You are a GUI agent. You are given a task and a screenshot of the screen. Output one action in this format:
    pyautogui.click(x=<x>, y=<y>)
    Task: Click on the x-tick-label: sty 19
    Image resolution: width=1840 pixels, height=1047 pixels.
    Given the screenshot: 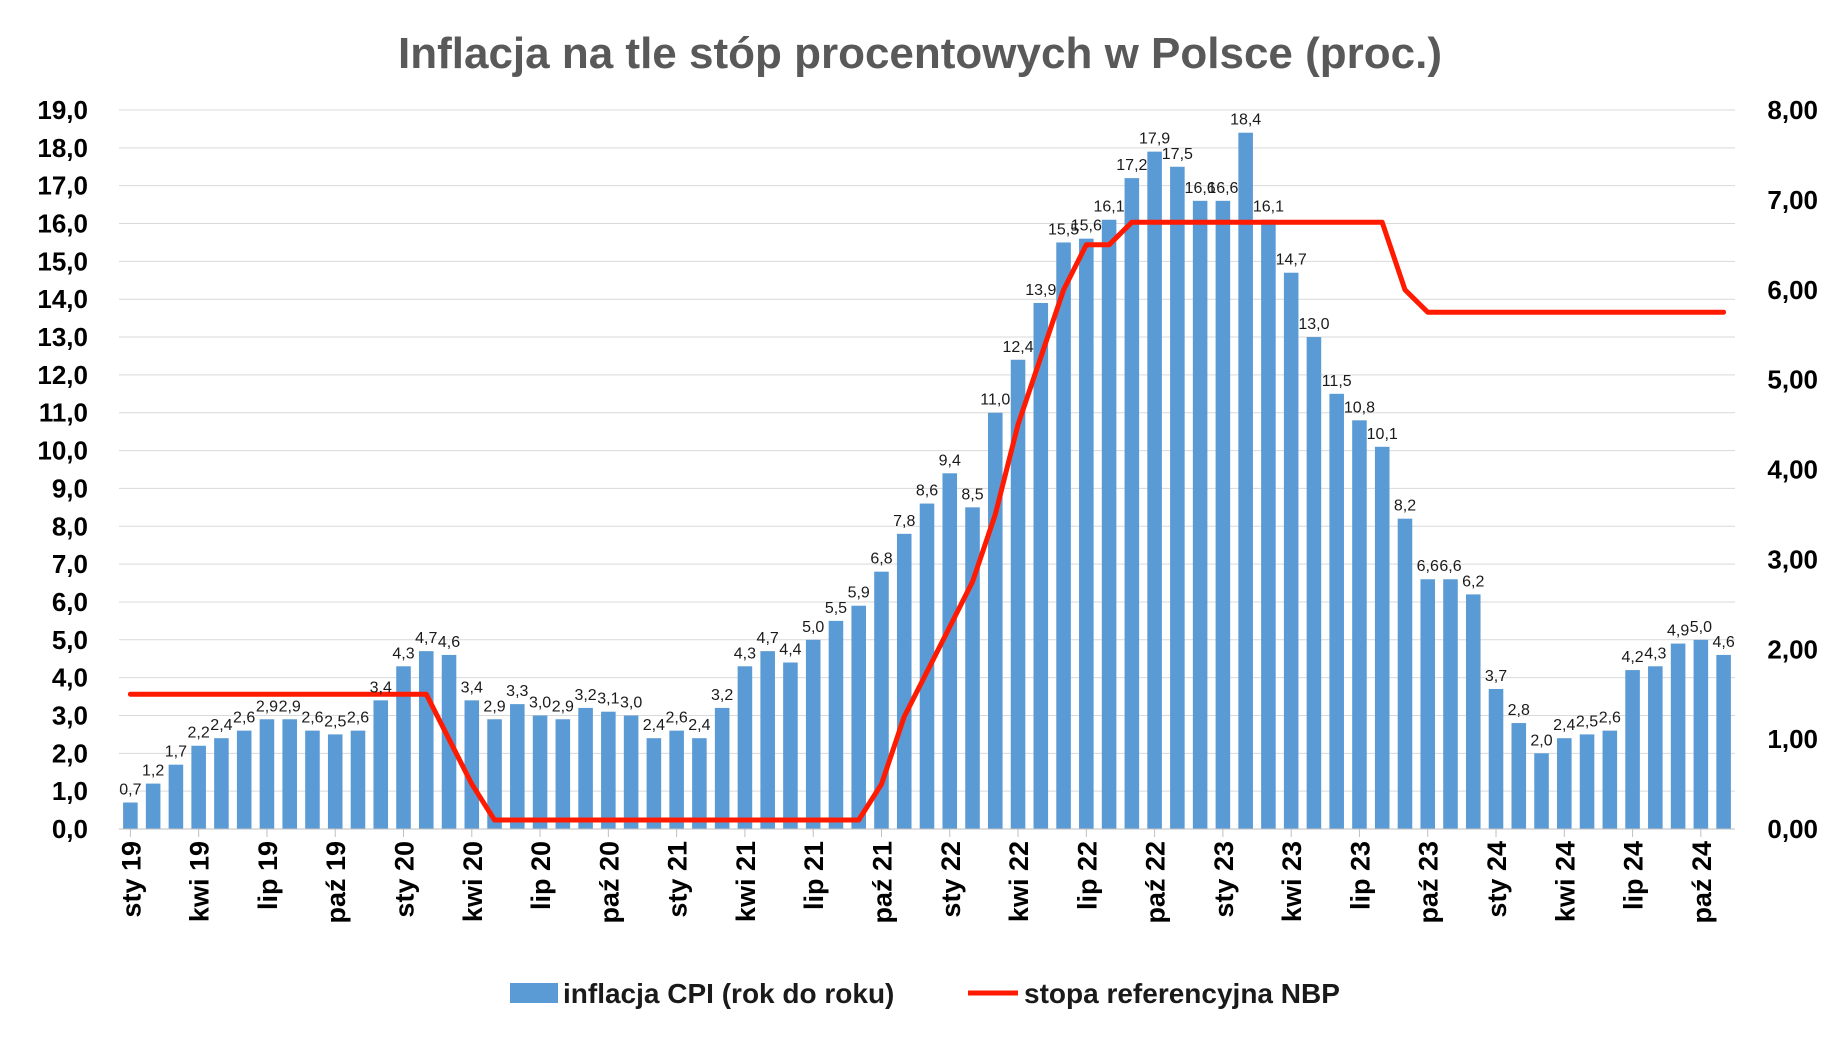 What is the action you would take?
    pyautogui.click(x=131, y=879)
    